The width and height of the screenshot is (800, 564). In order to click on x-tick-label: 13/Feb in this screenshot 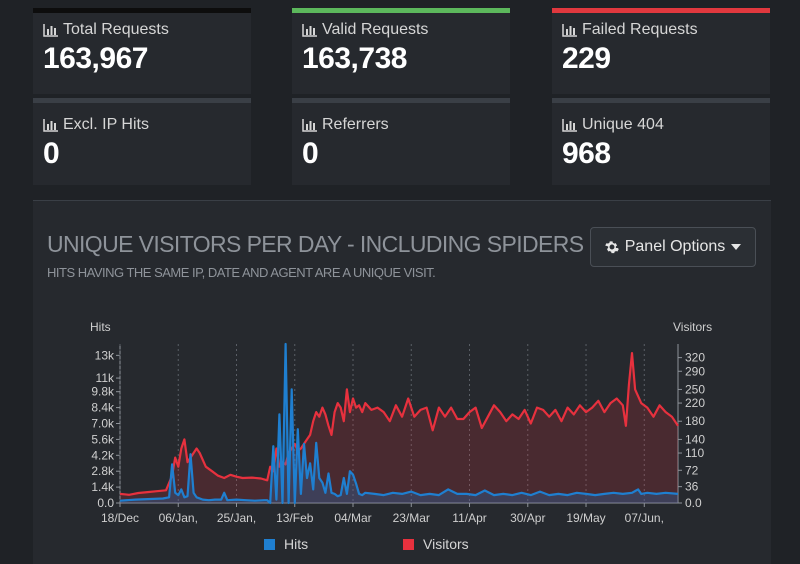, I will do `click(295, 518)`.